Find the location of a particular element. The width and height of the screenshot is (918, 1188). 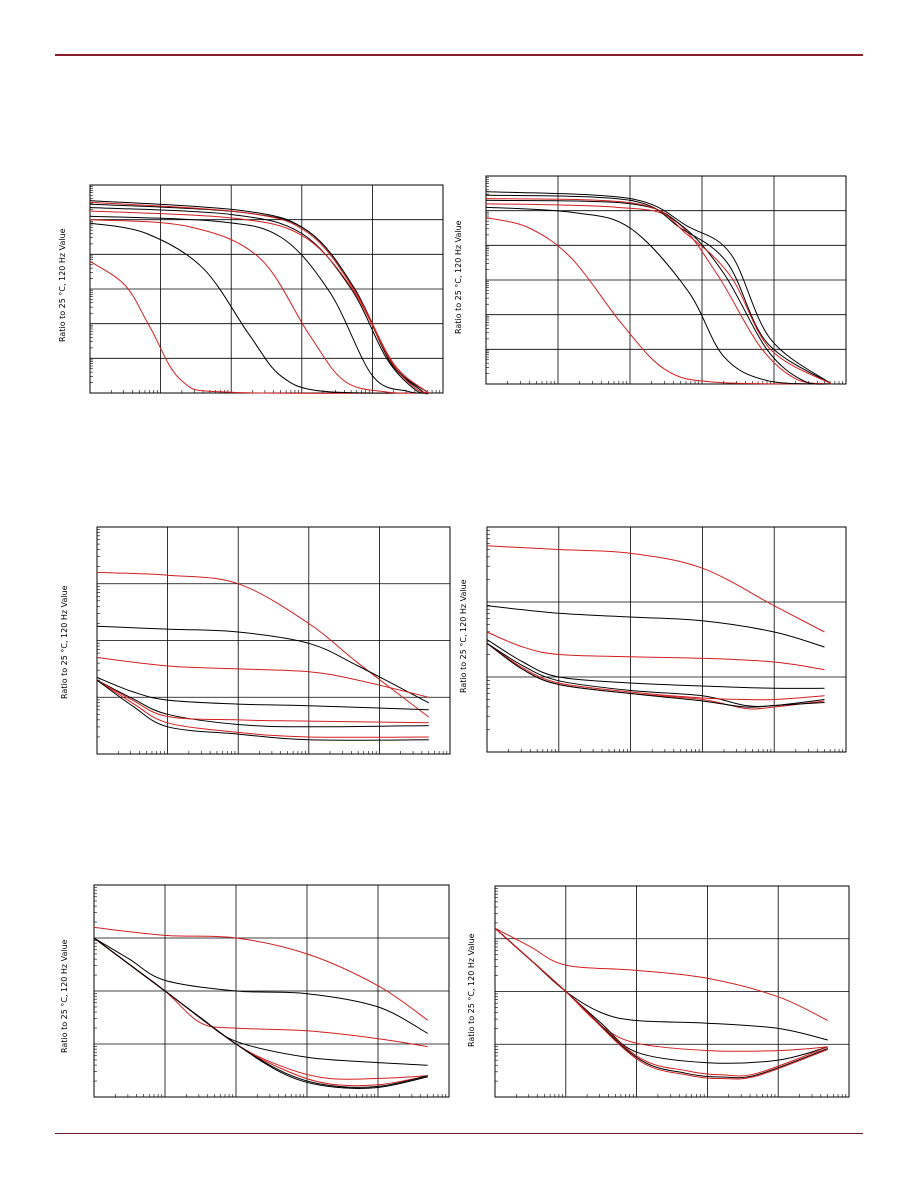

plot-frame is located at coordinates (666, 639).